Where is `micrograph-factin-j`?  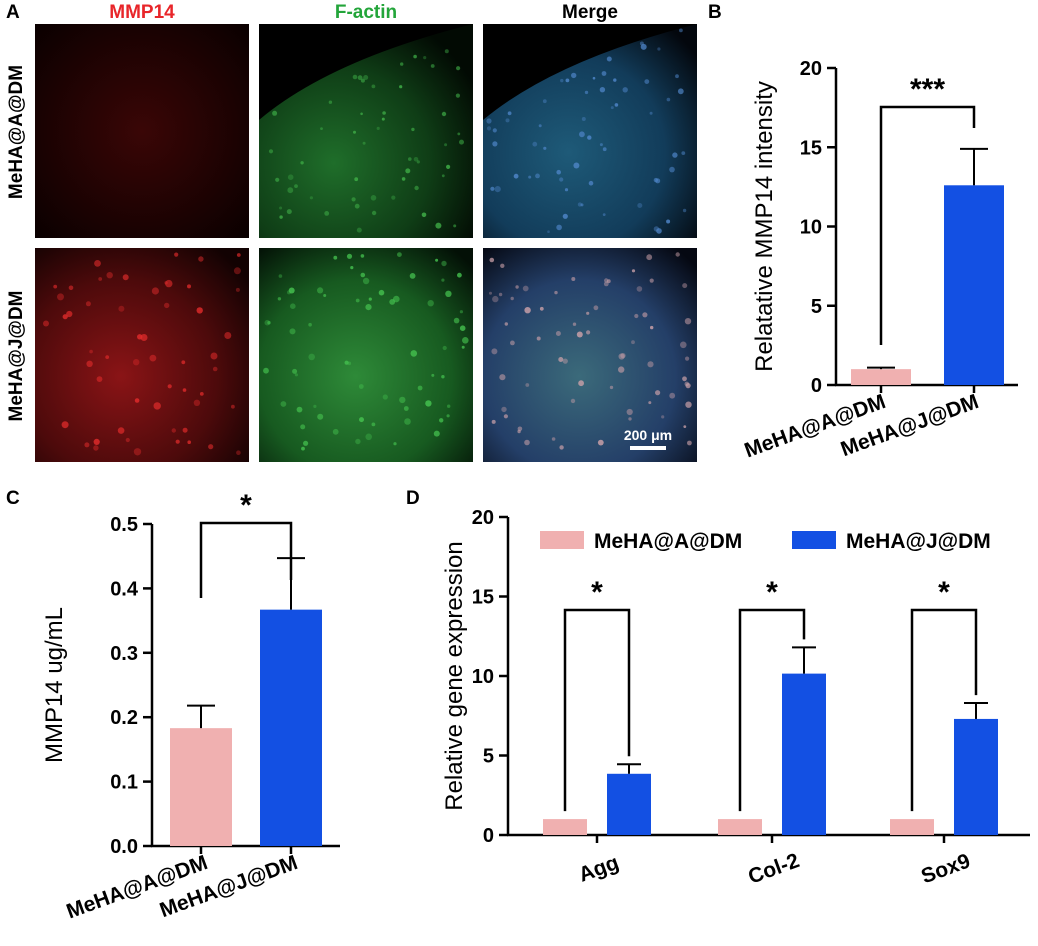
micrograph-factin-j is located at coordinates (366, 355).